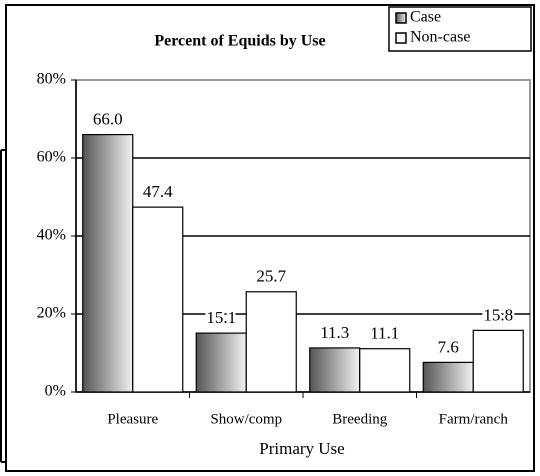 This screenshot has width=540, height=476. Describe the element at coordinates (55, 391) in the screenshot. I see `y-tick-label: 0%` at that location.